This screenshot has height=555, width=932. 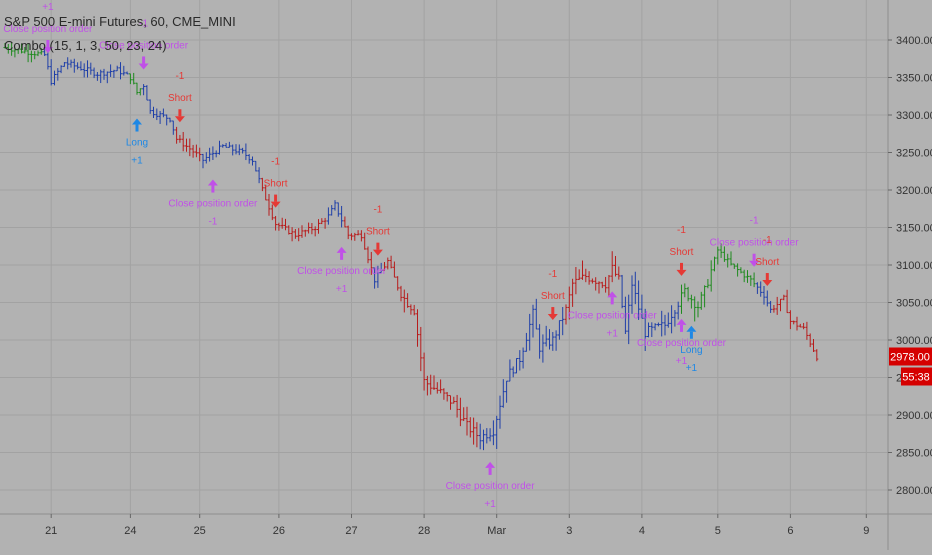 What do you see at coordinates (377, 210) in the screenshot?
I see `signal-label: -1` at bounding box center [377, 210].